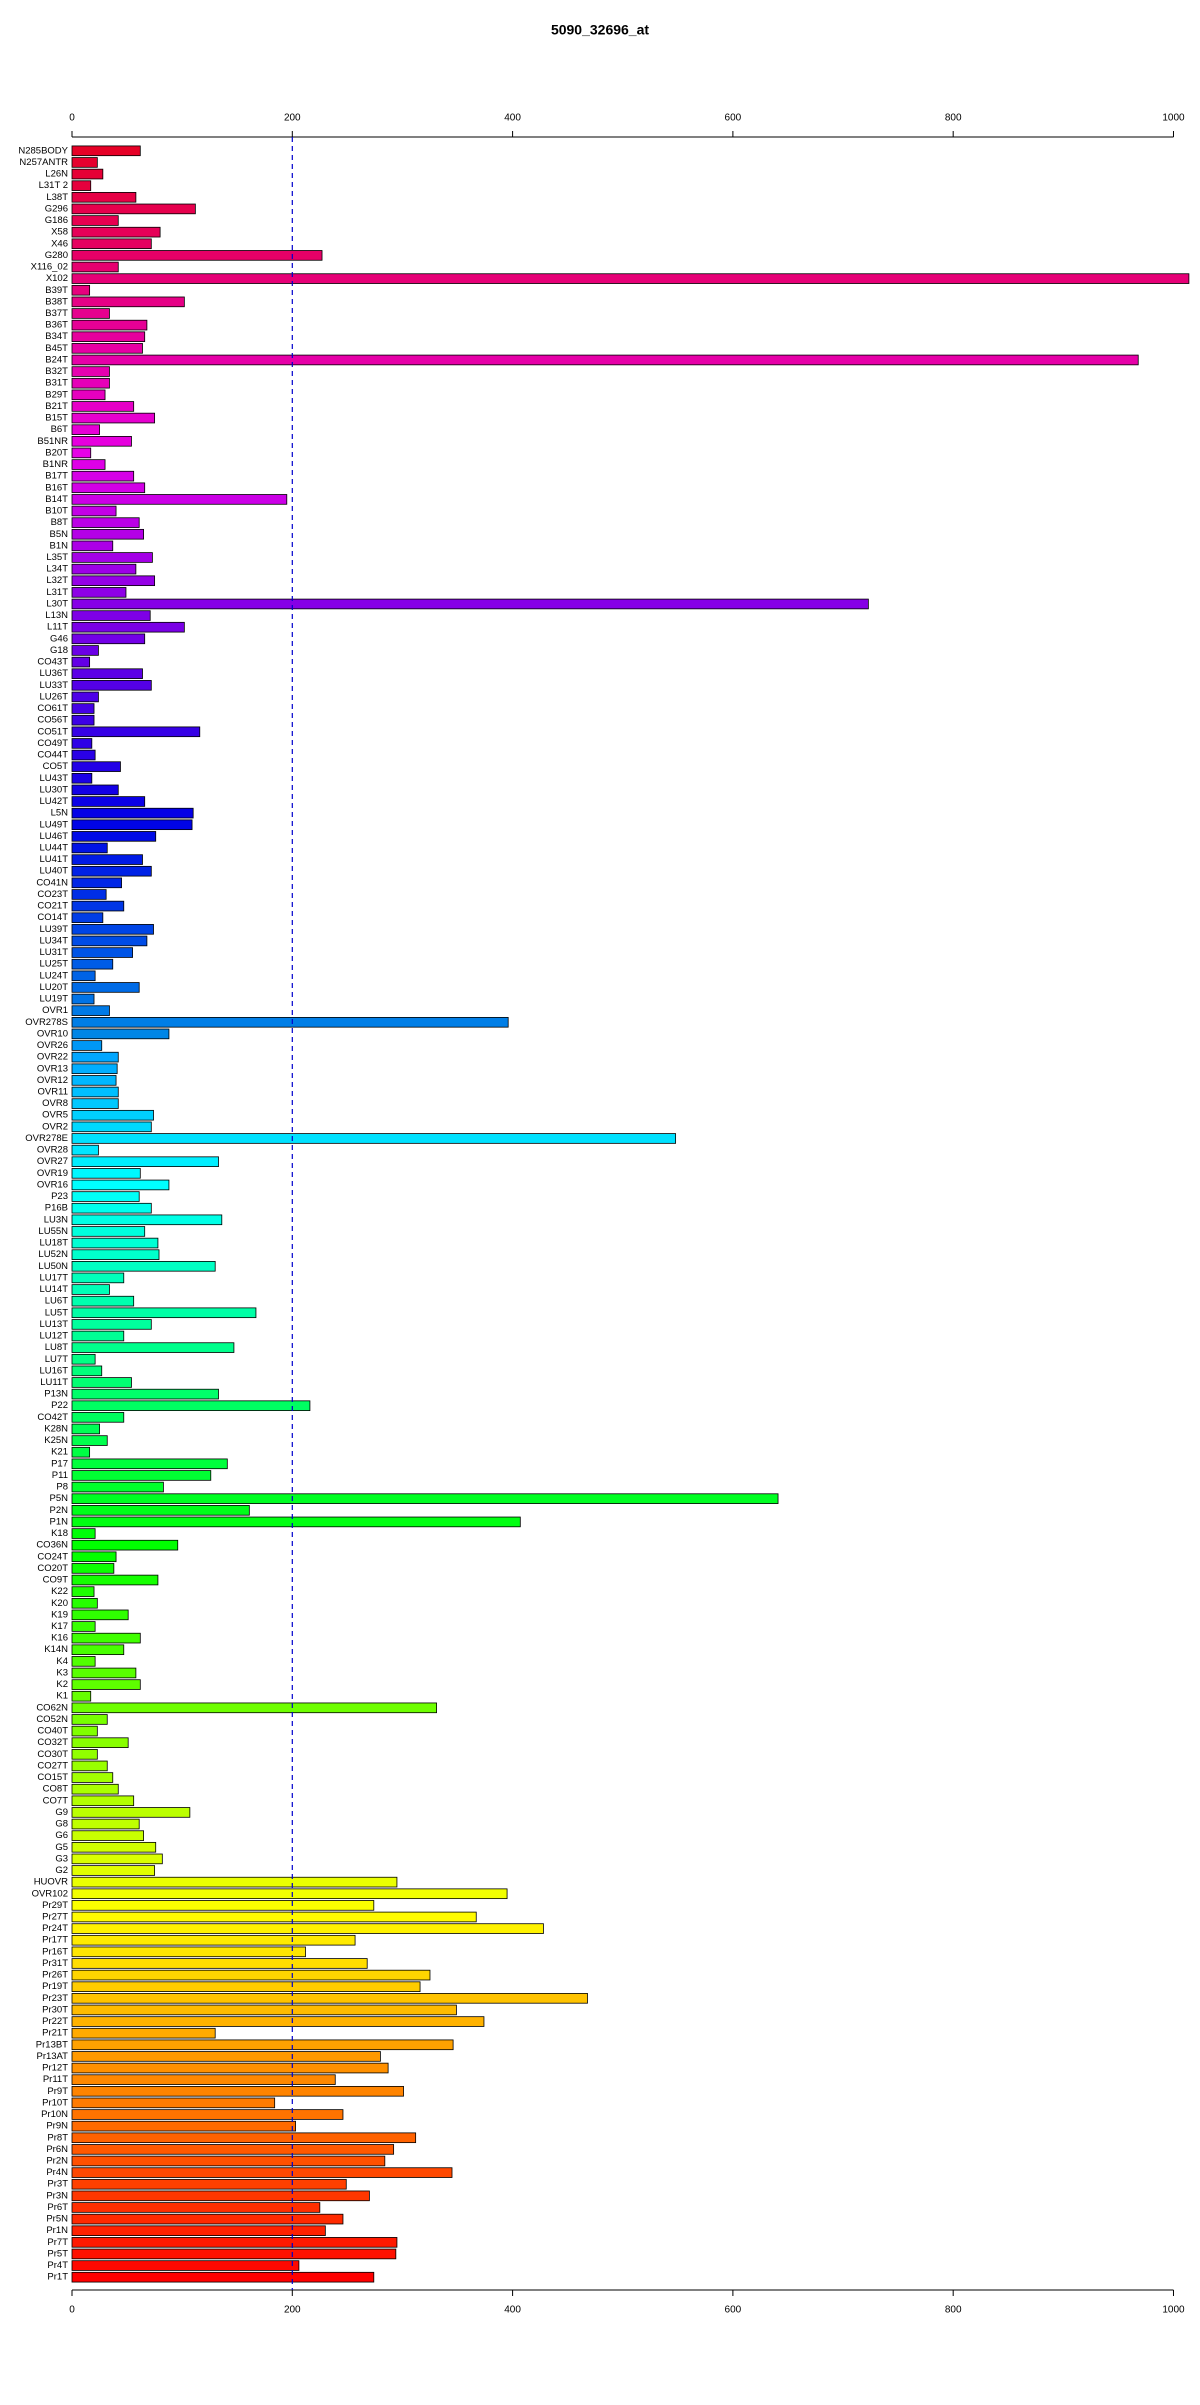  What do you see at coordinates (53, 696) in the screenshot?
I see `category-label: LU26T` at bounding box center [53, 696].